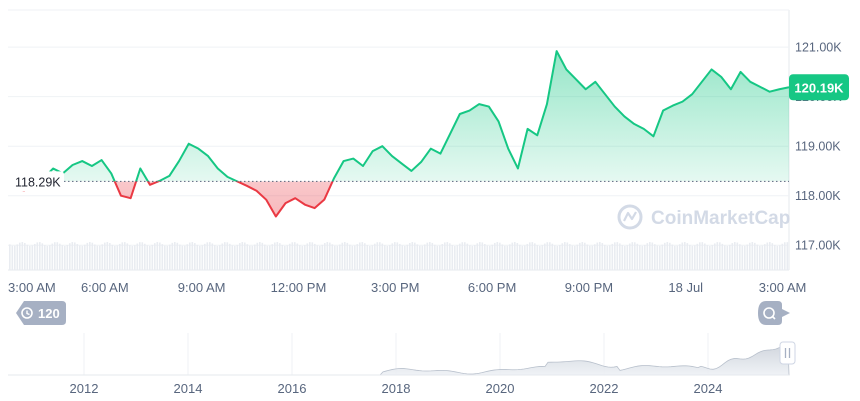  I want to click on coinmarketcap-logo-icon, so click(630, 217).